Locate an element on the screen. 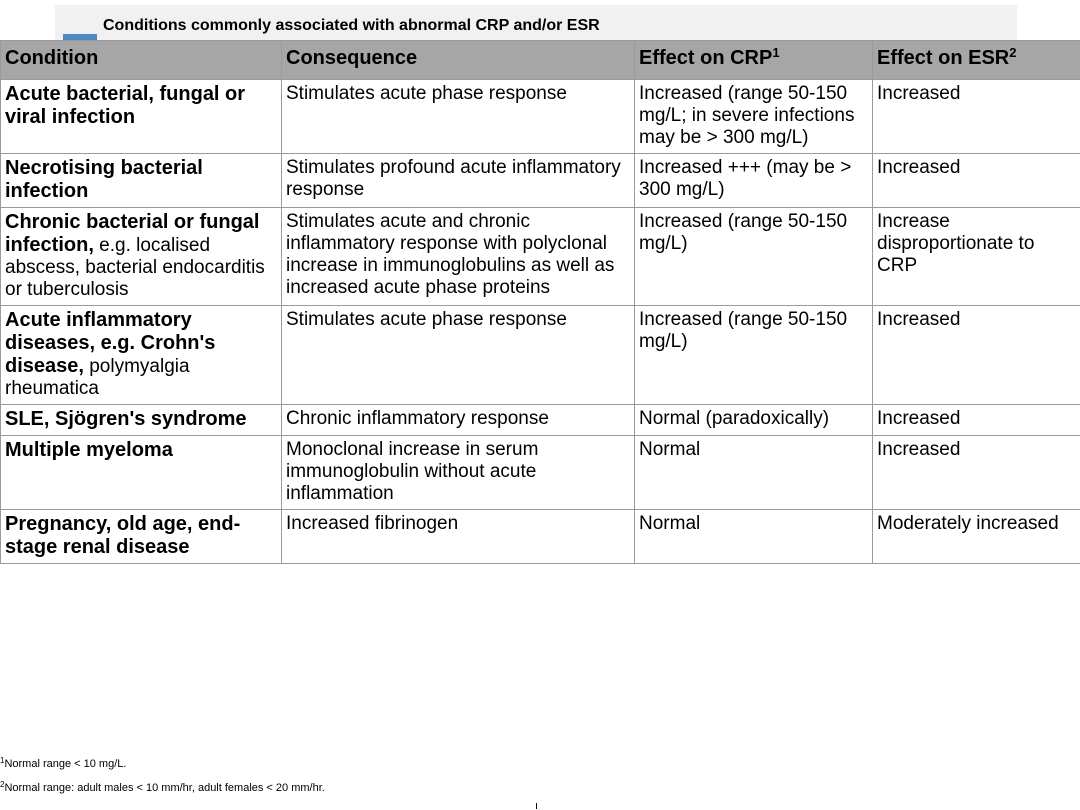 This screenshot has width=1080, height=810. consequence-cell: Chronic inflammatory response is located at coordinates (458, 420).